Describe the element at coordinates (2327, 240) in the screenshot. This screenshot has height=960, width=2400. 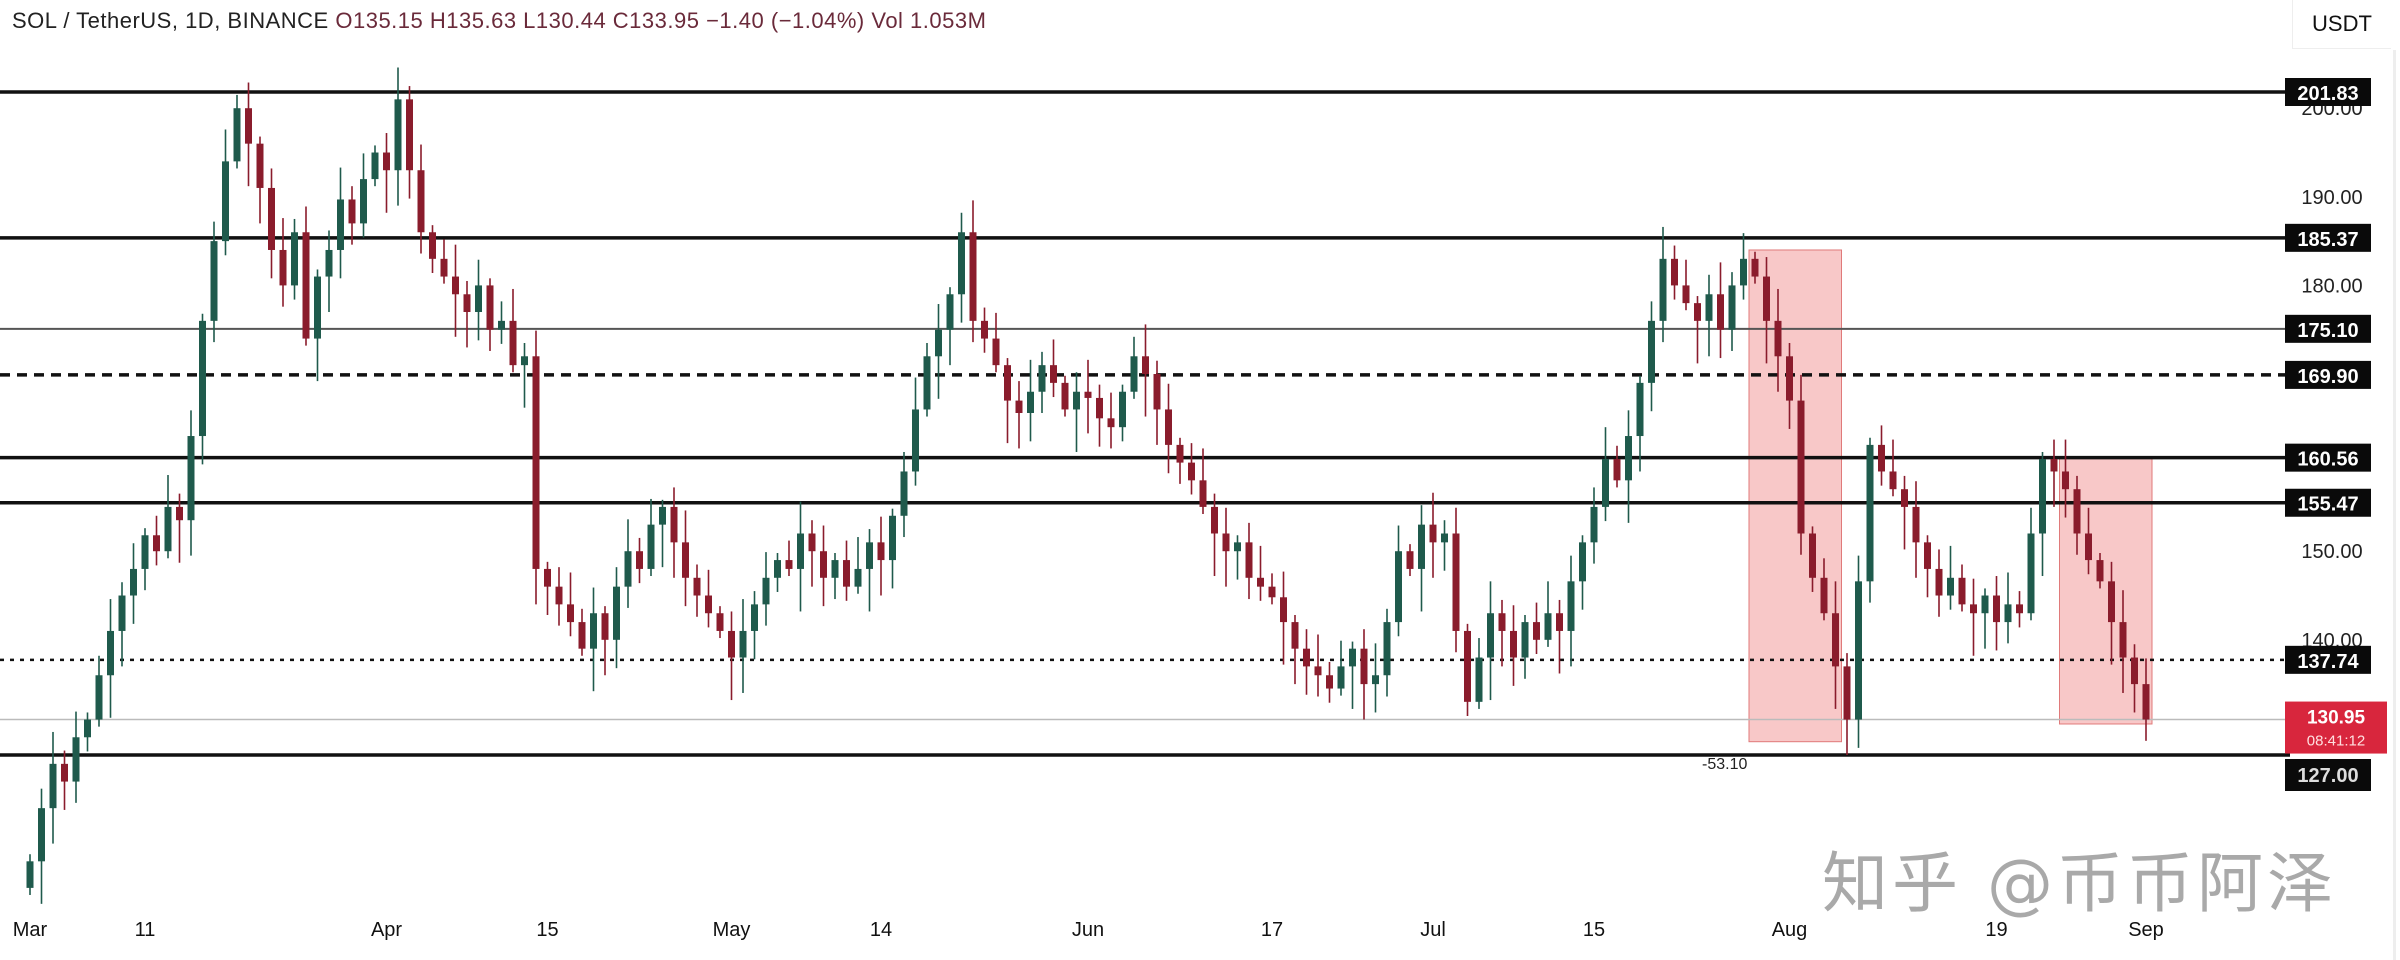
I see `level-label: 185.37` at that location.